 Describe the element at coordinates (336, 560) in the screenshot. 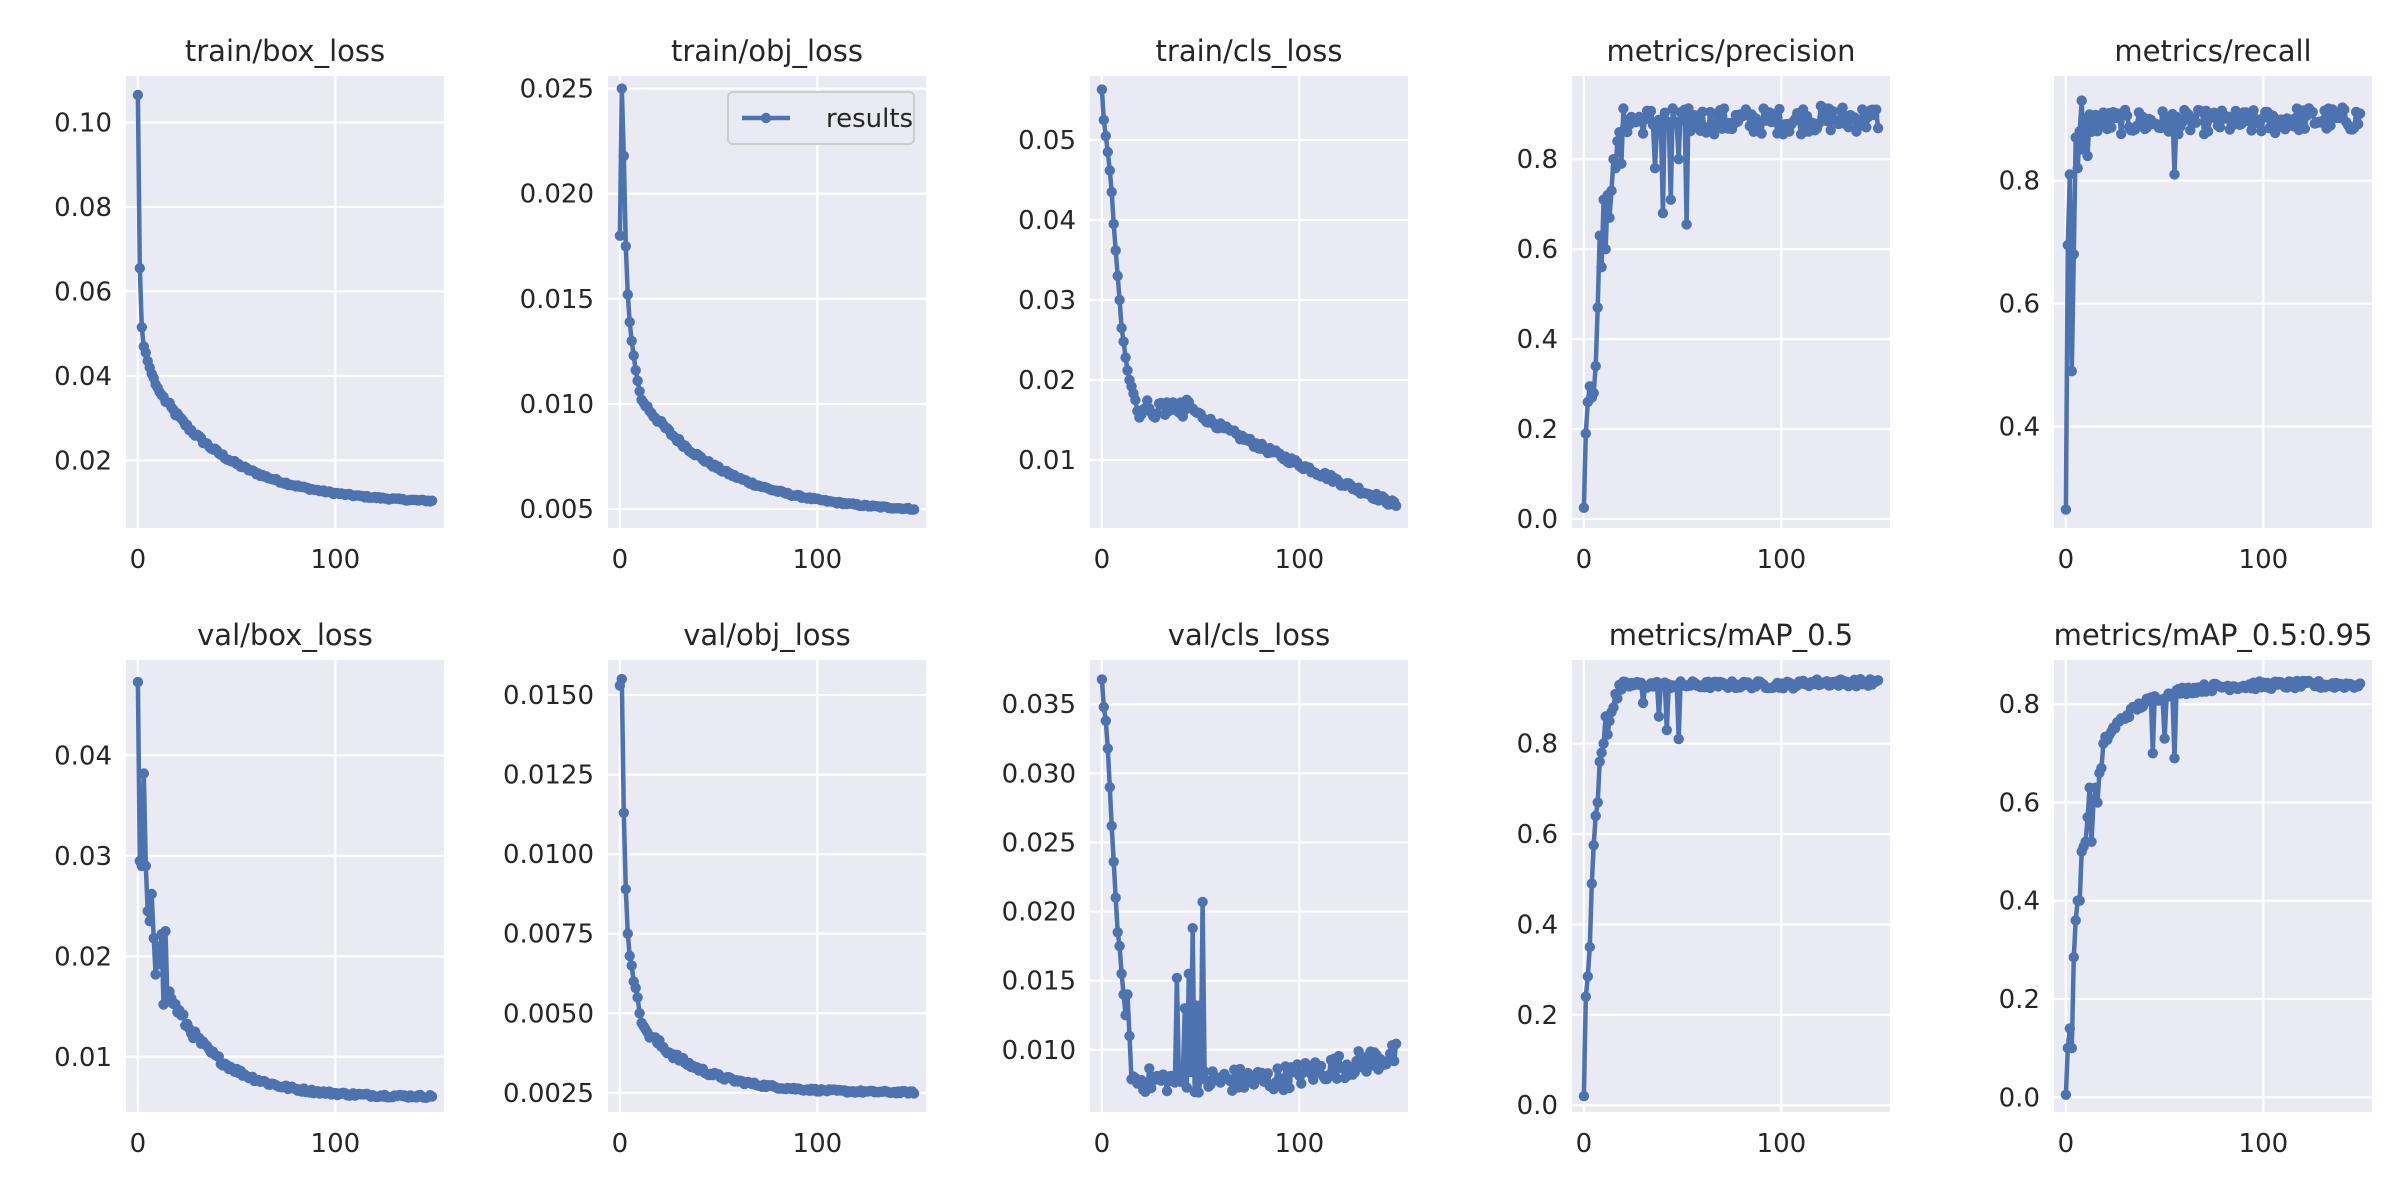

I see `x-tick-label: 100` at that location.